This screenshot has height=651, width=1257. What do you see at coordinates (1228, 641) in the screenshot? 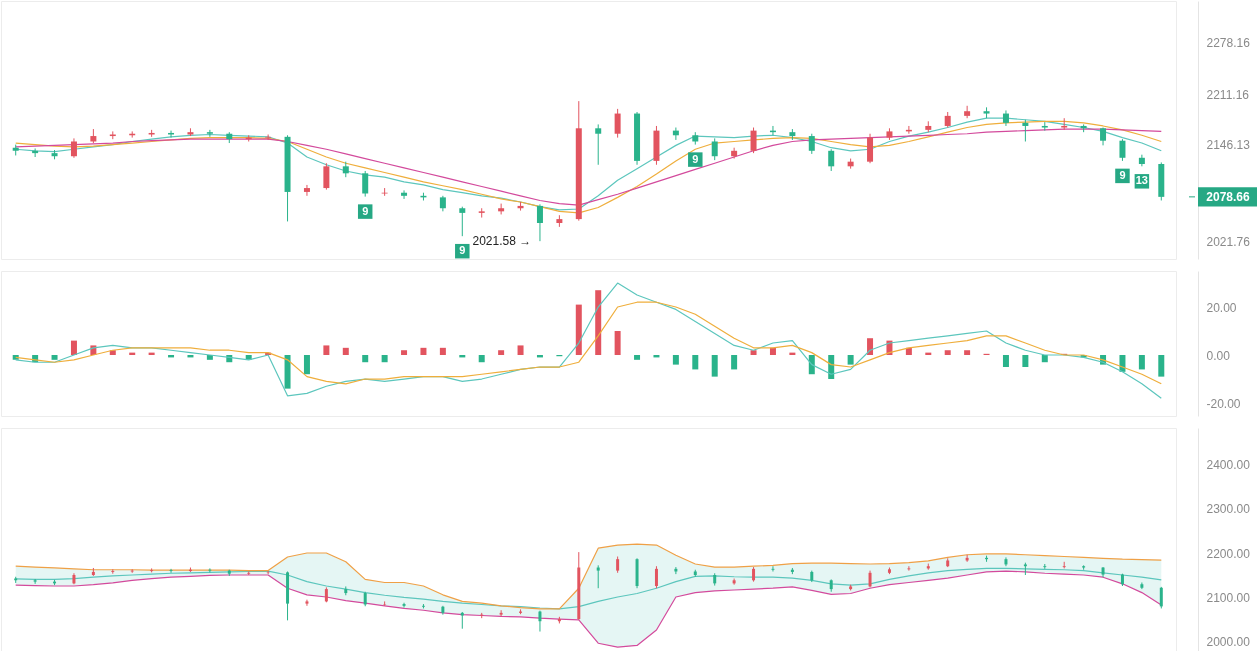
I see `y-tick-label: 2000.00` at bounding box center [1228, 641].